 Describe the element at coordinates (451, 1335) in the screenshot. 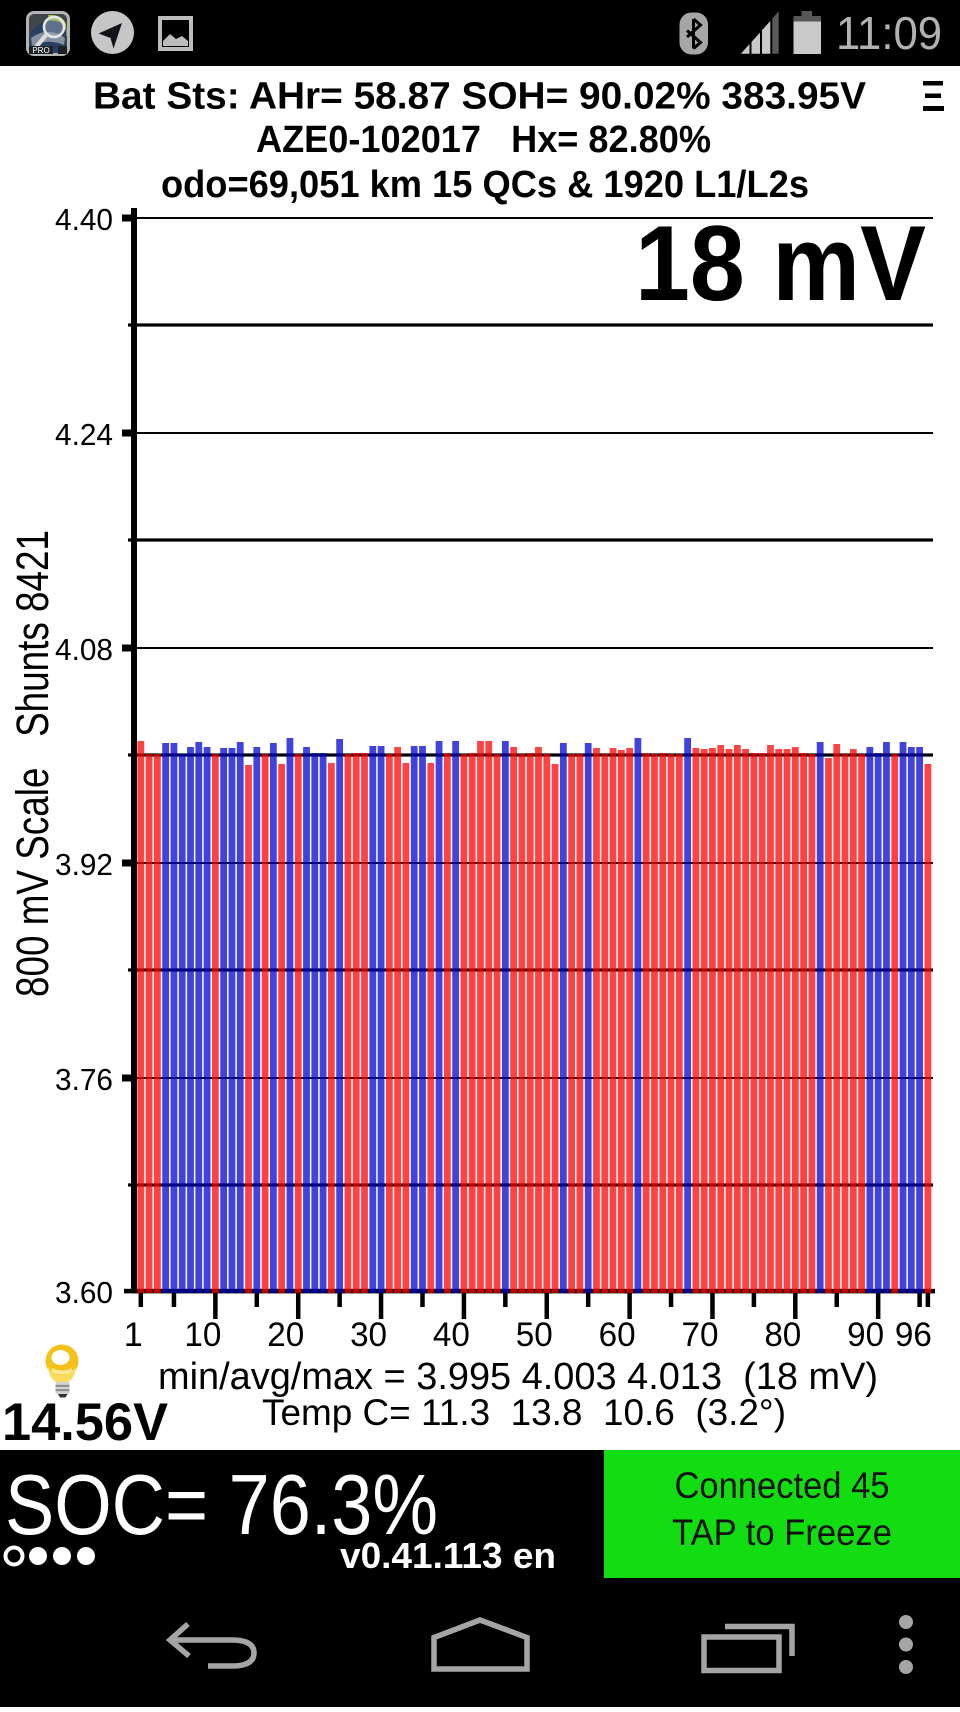

I see `svg-text: 40` at that location.